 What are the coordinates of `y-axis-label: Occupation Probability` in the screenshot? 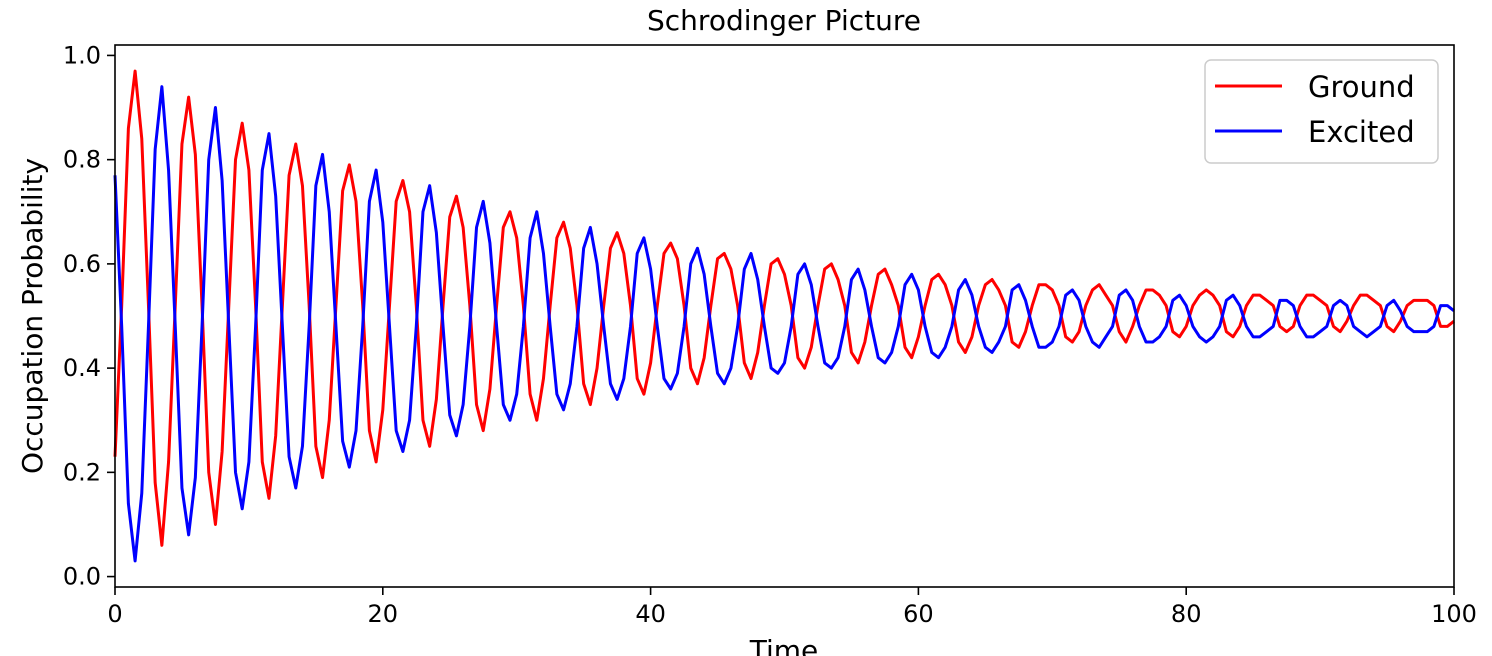 It's located at (32, 316).